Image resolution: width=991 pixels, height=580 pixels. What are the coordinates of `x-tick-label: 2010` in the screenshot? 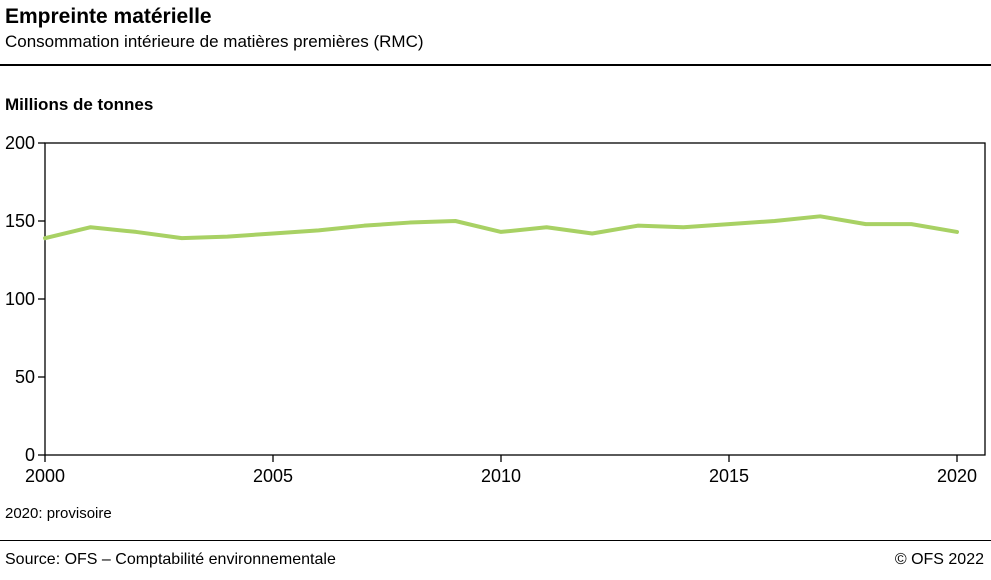 It's located at (501, 476).